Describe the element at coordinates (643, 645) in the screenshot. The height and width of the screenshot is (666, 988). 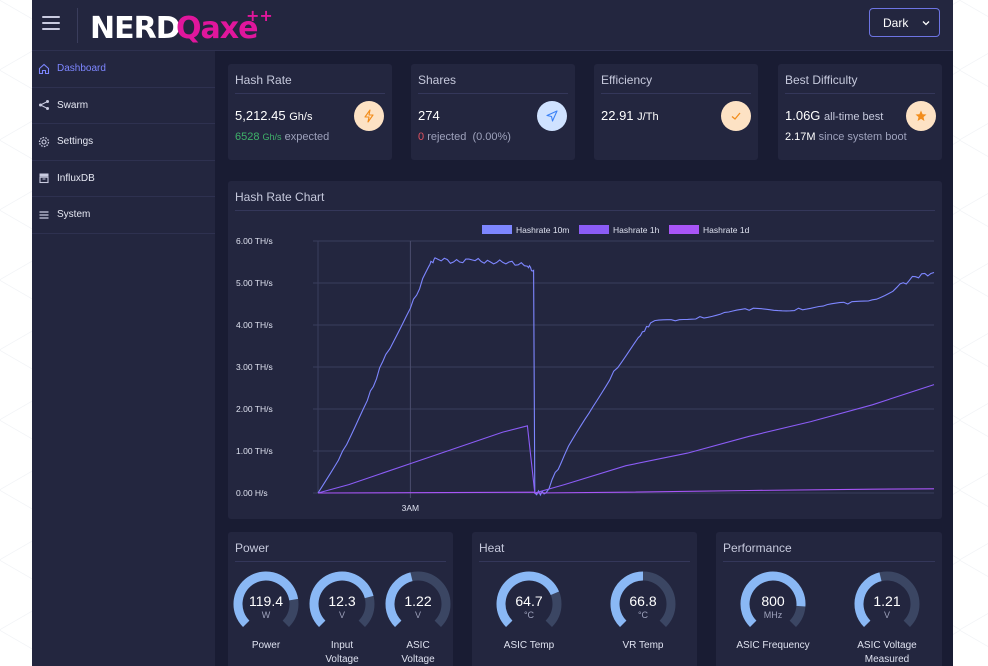
I see `gauge-label: VR Temp` at that location.